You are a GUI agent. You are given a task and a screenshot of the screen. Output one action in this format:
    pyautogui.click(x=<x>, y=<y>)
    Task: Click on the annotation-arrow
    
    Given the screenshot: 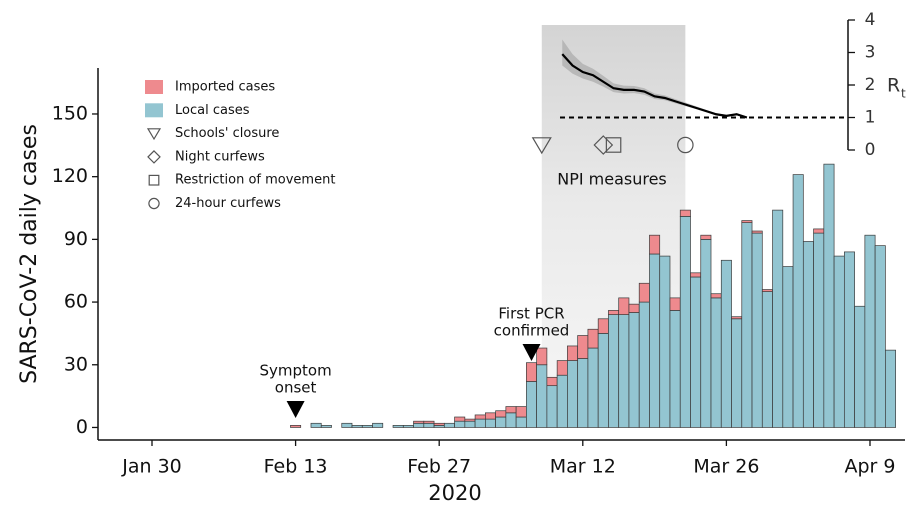 What is the action you would take?
    pyautogui.click(x=295, y=409)
    